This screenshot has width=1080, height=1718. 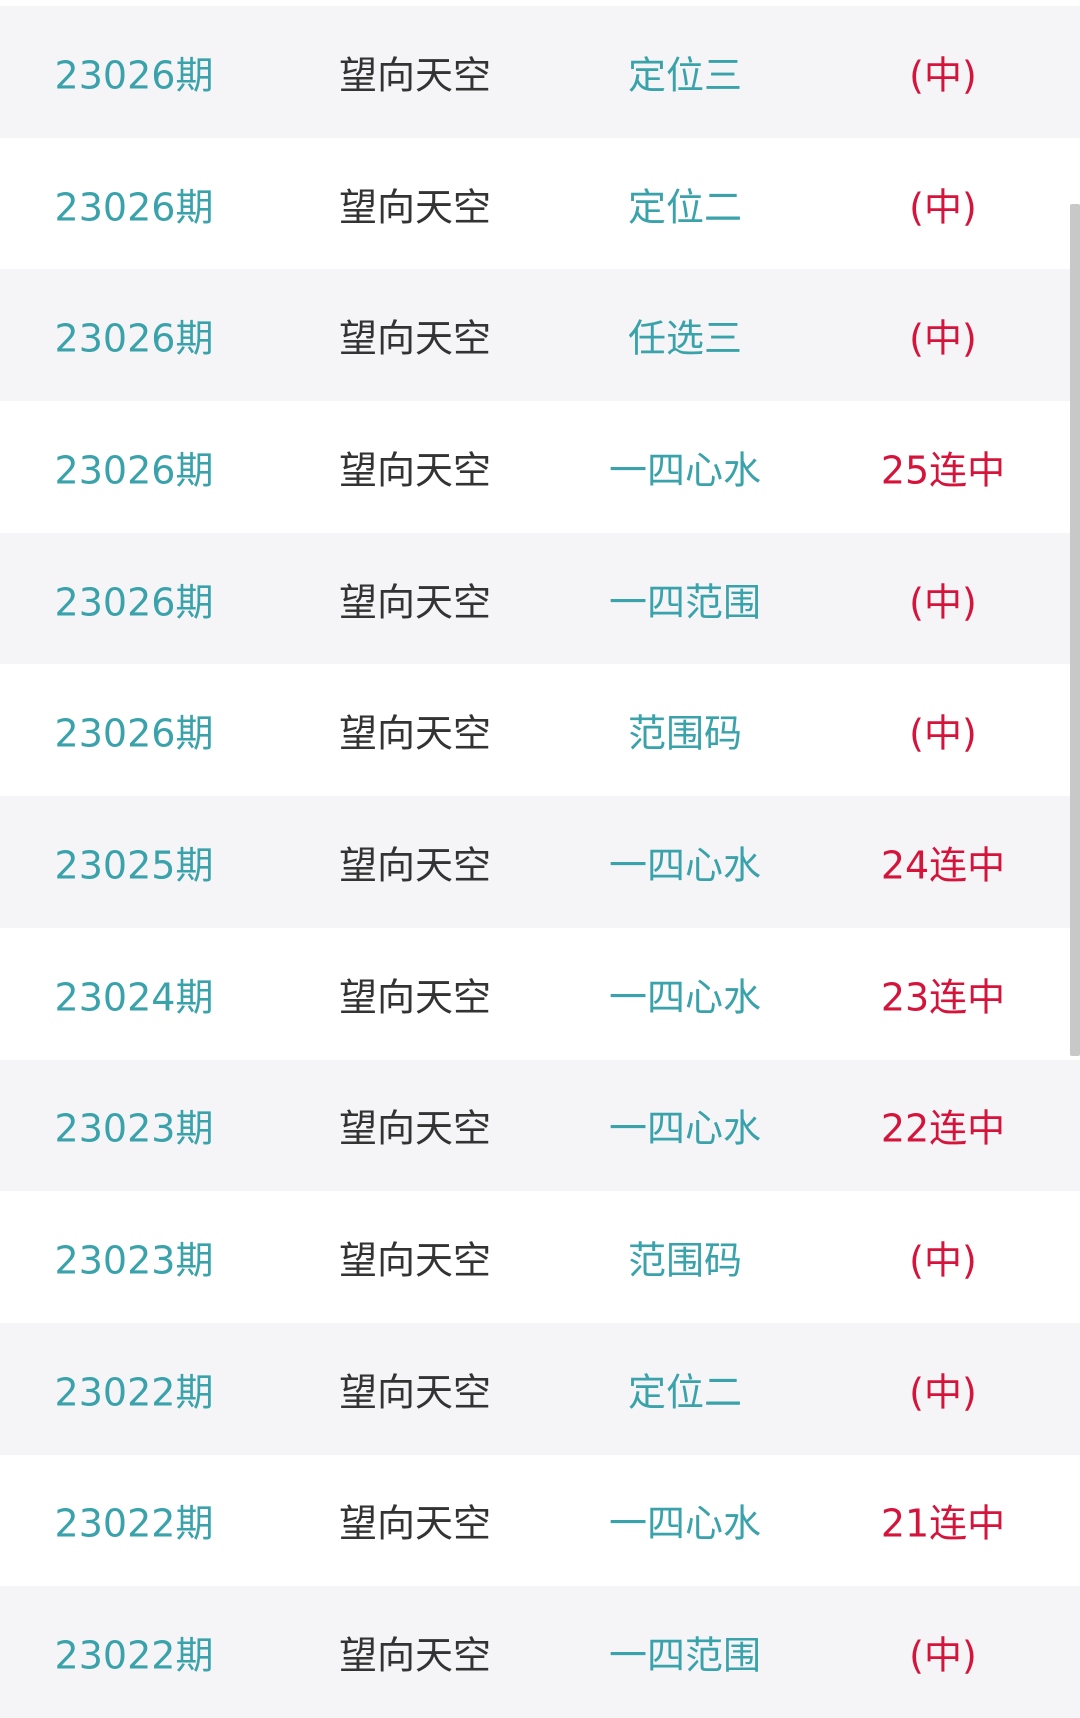 What do you see at coordinates (540, 72) in the screenshot?
I see `list-item: 23026期 望向天空 定位三 (中)` at bounding box center [540, 72].